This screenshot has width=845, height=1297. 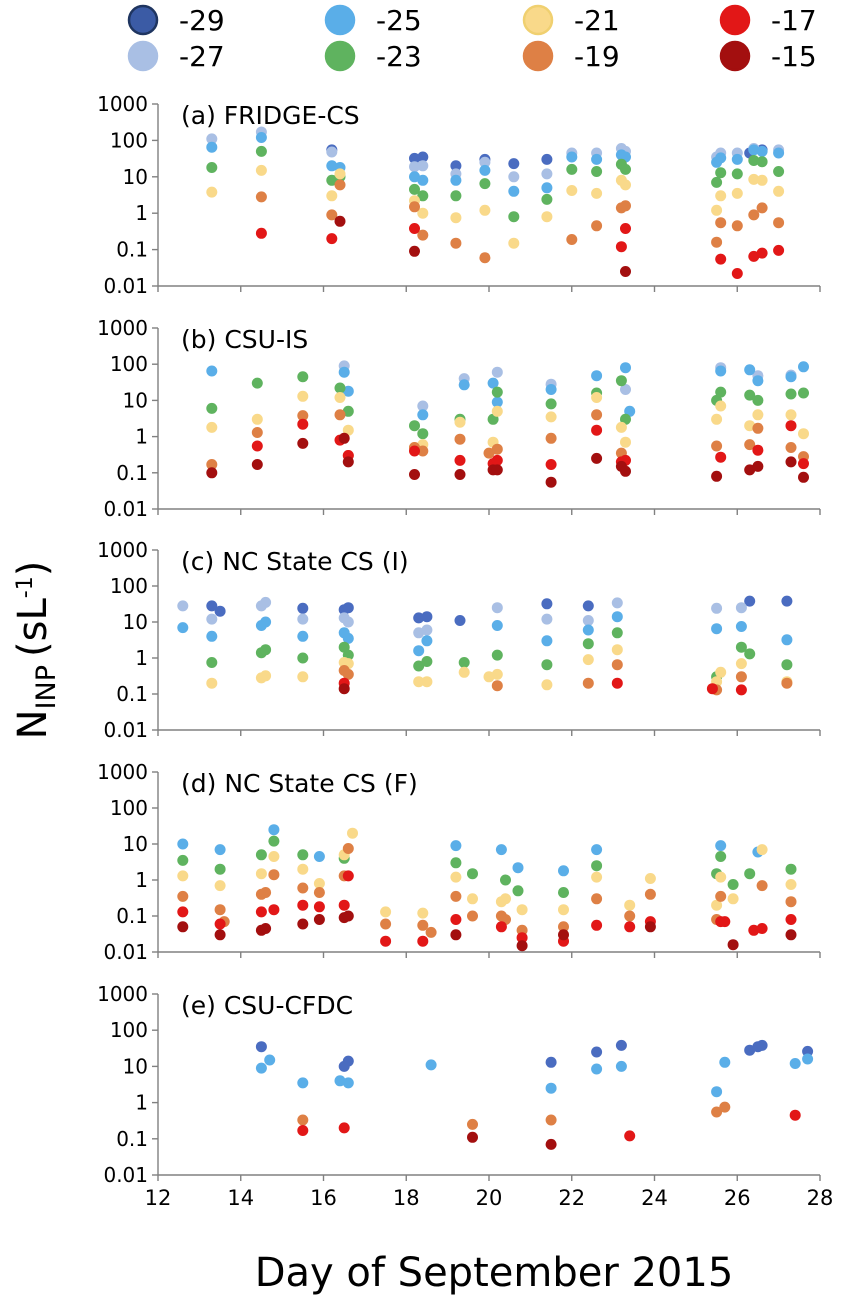 I want to click on y-tick-label: 100, so click(x=129, y=586).